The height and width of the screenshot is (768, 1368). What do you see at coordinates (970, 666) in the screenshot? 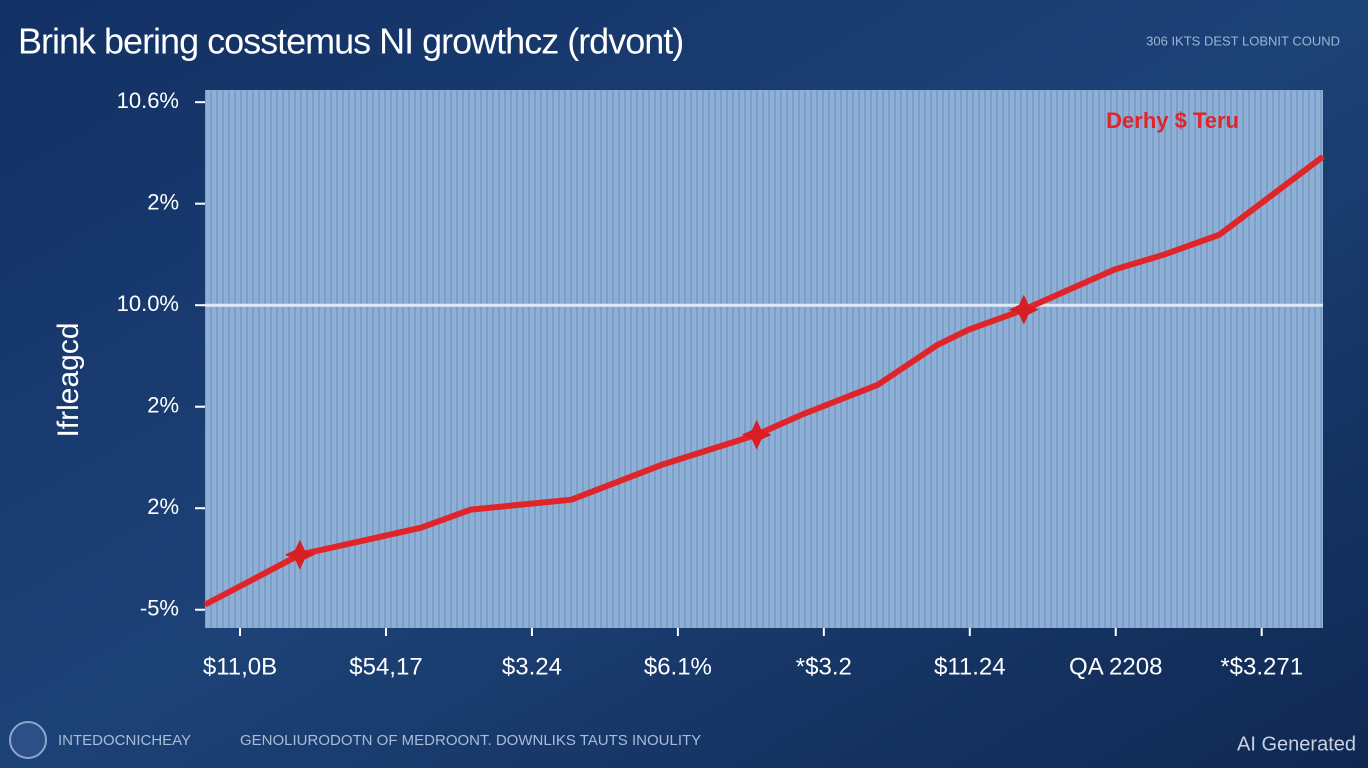
I see `x-tick-label: $11.24` at bounding box center [970, 666].